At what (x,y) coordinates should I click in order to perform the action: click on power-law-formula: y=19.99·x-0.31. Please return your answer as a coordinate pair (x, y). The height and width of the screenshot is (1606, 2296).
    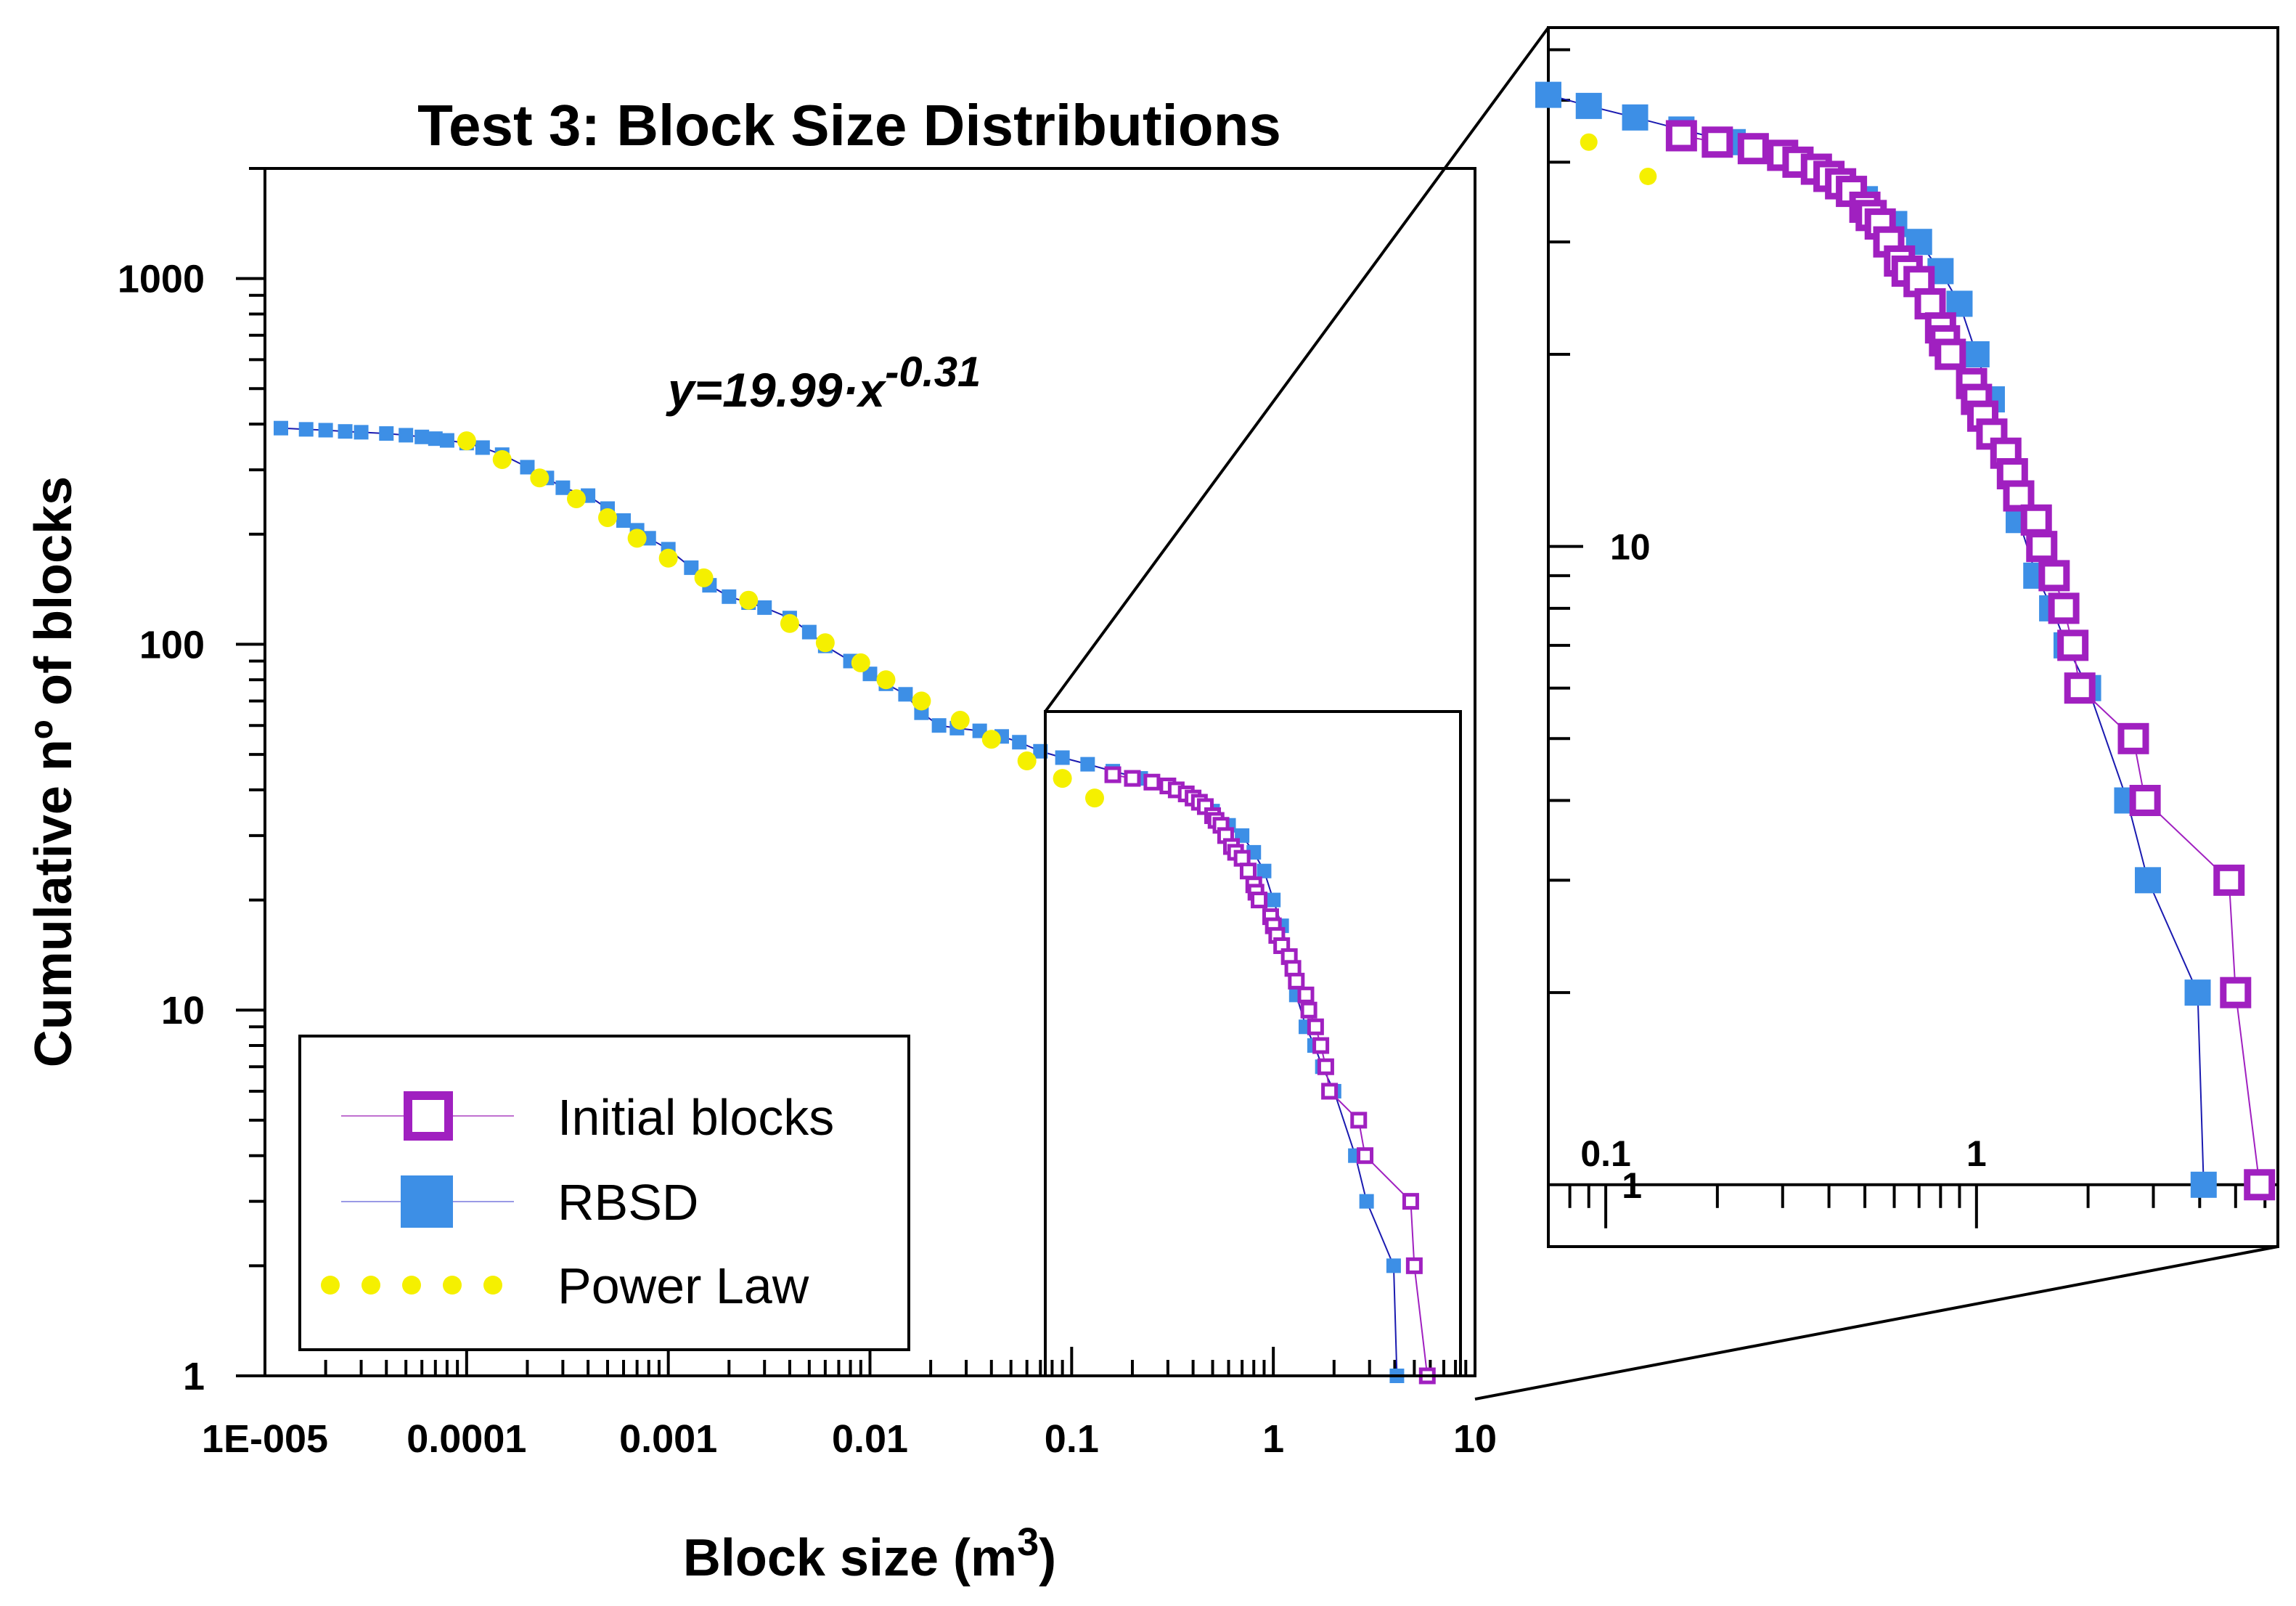
    Looking at the image, I should click on (823, 382).